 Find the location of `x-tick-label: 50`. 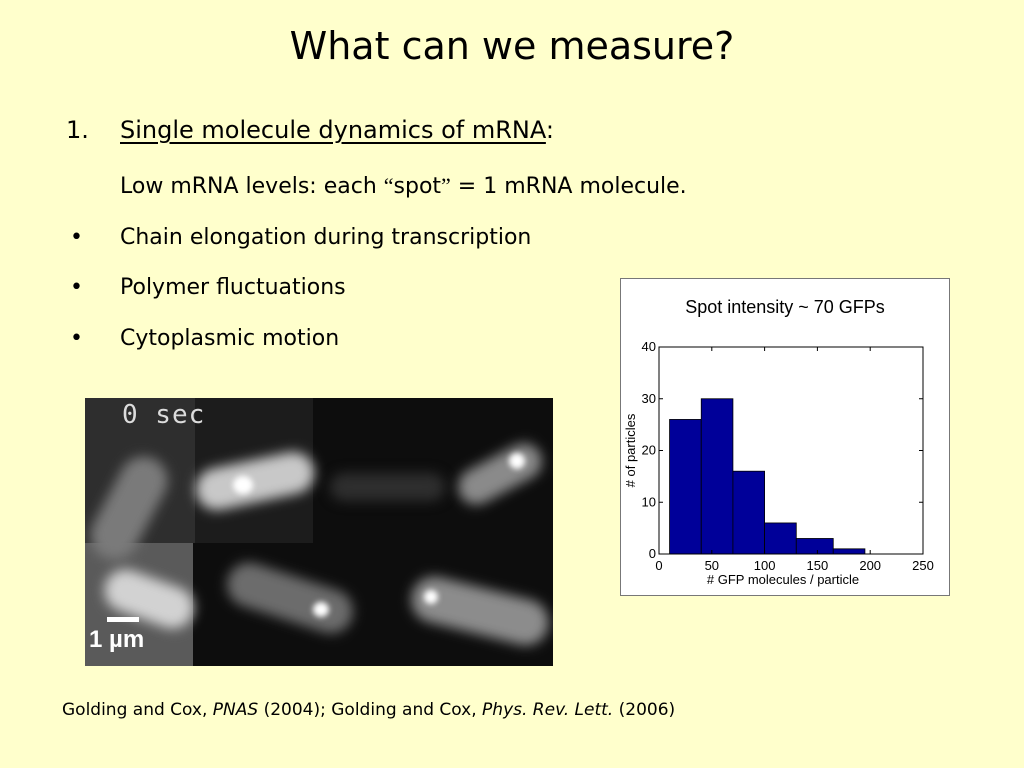

x-tick-label: 50 is located at coordinates (712, 565).